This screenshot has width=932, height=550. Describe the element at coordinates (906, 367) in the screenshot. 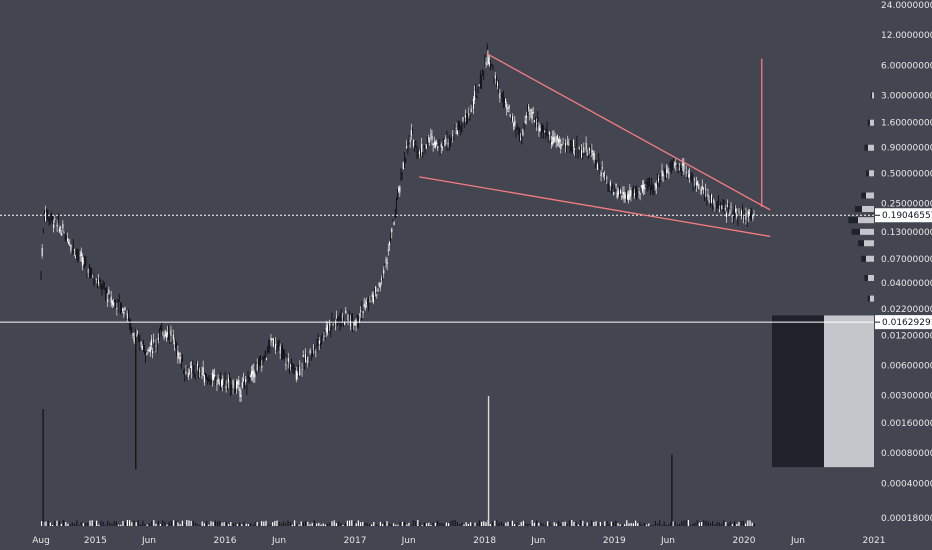

I see `price-tick-label: 0.00600000` at that location.